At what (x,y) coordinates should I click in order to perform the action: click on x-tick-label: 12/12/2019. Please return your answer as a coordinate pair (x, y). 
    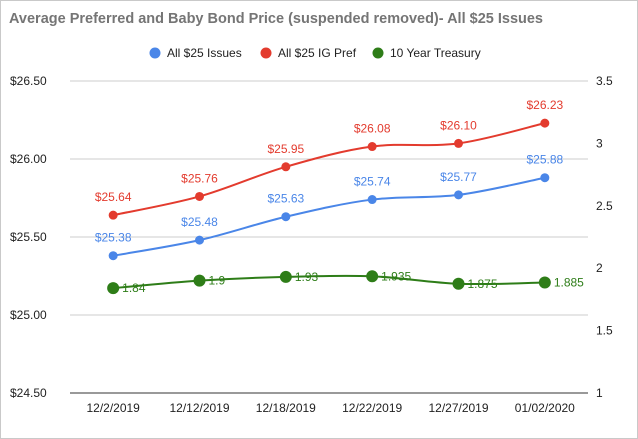
    Looking at the image, I should click on (199, 408).